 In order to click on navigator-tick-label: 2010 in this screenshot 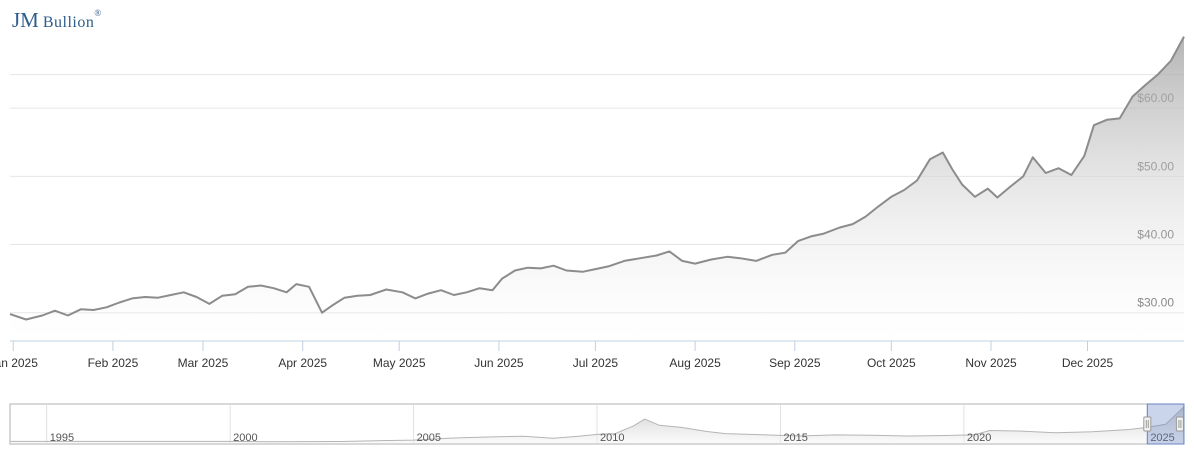, I will do `click(612, 438)`.